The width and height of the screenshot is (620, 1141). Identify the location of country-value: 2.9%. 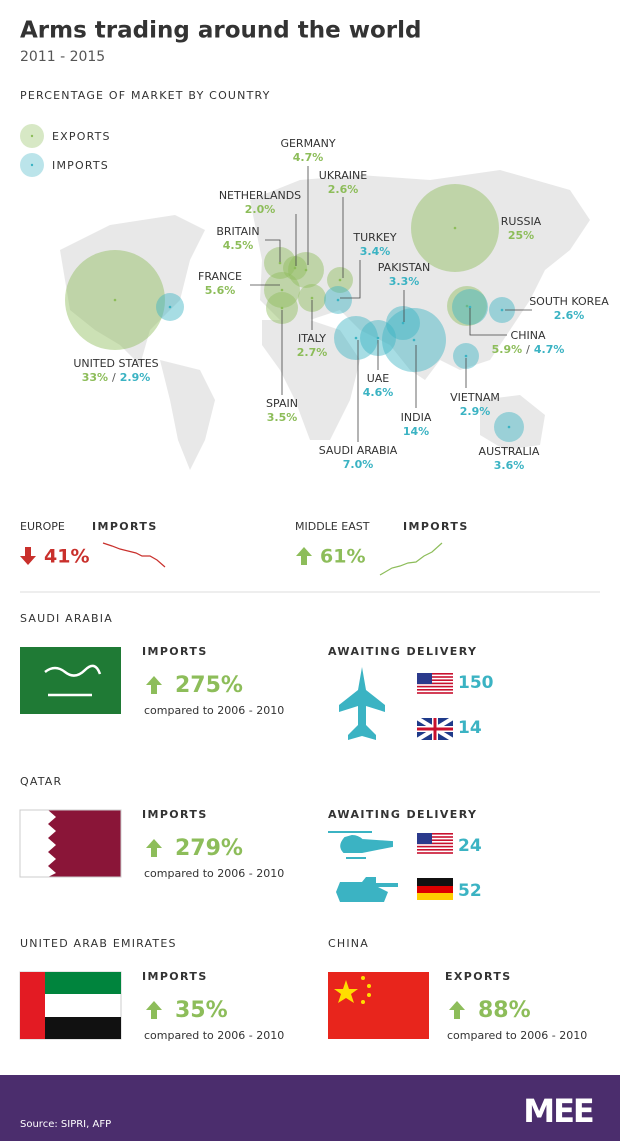
(475, 411).